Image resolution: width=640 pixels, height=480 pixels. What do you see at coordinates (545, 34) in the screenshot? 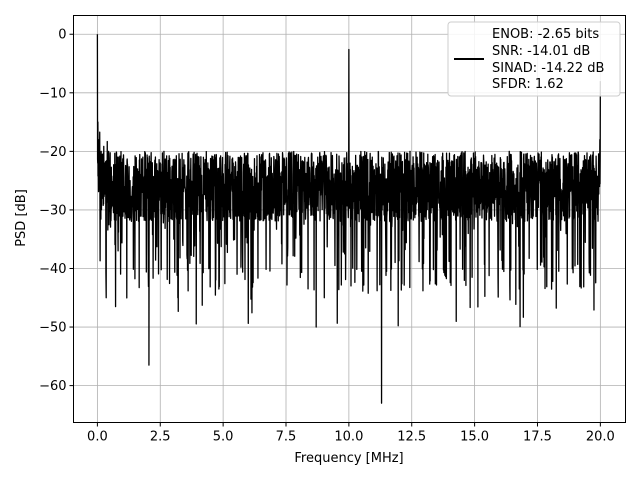
I see `legend-entry-enob: ENOB: -2.65 bits` at bounding box center [545, 34].